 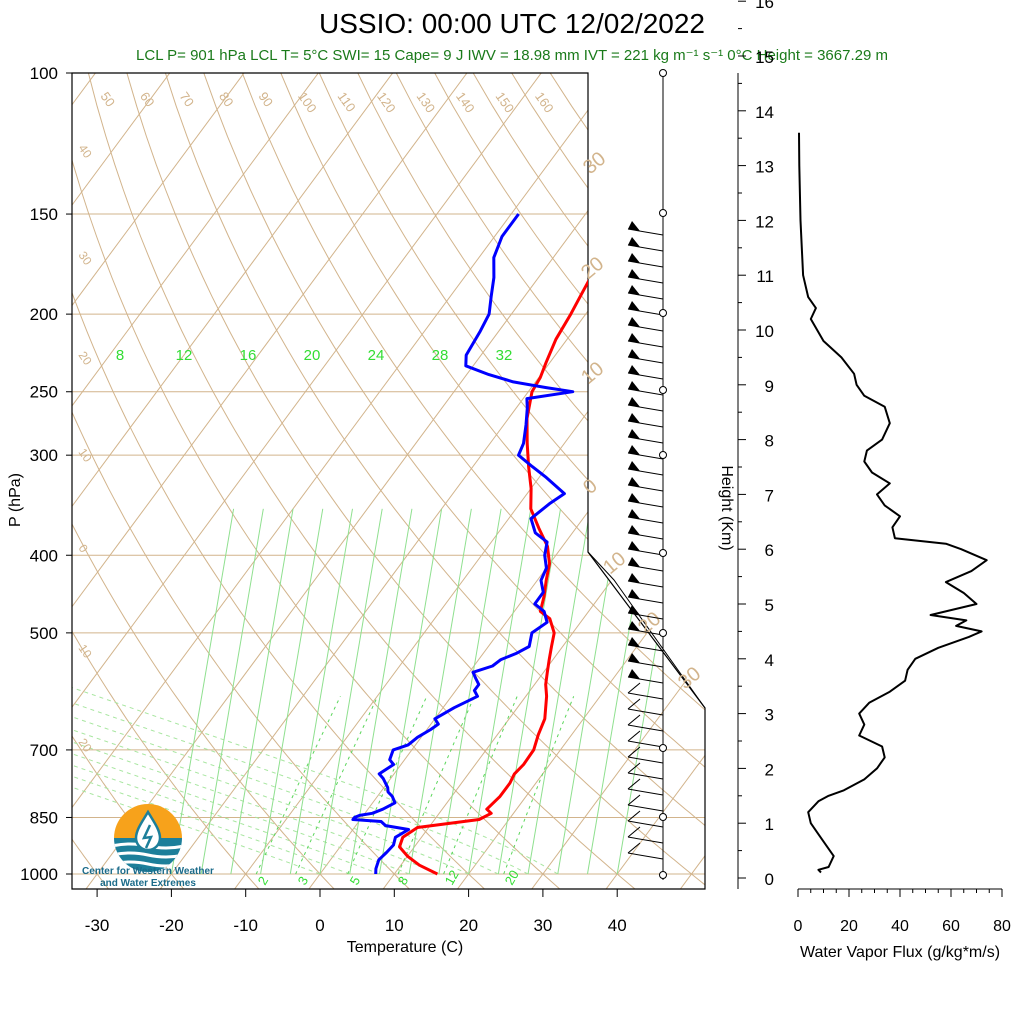 I want to click on mixing-label: 24, so click(x=376, y=355).